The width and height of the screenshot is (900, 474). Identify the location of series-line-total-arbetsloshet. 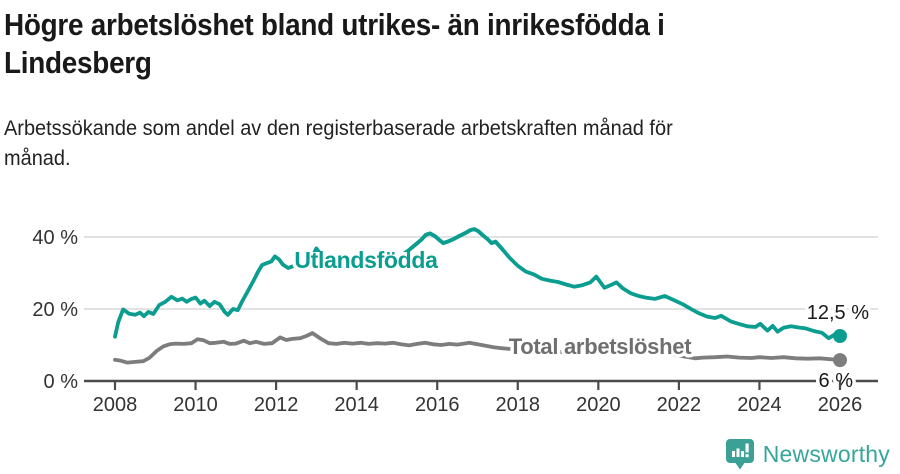
(477, 348).